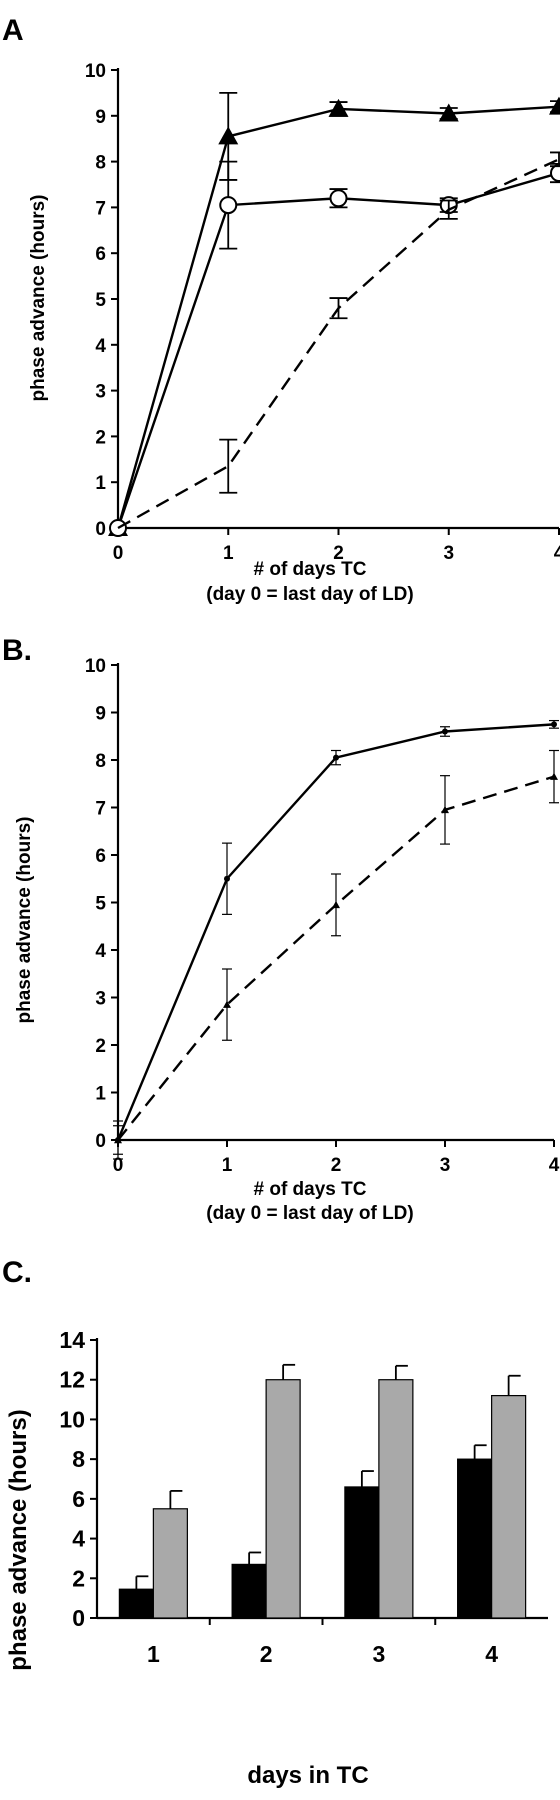 The height and width of the screenshot is (1800, 560). What do you see at coordinates (322, 1491) in the screenshot?
I see `panel-c-plot` at bounding box center [322, 1491].